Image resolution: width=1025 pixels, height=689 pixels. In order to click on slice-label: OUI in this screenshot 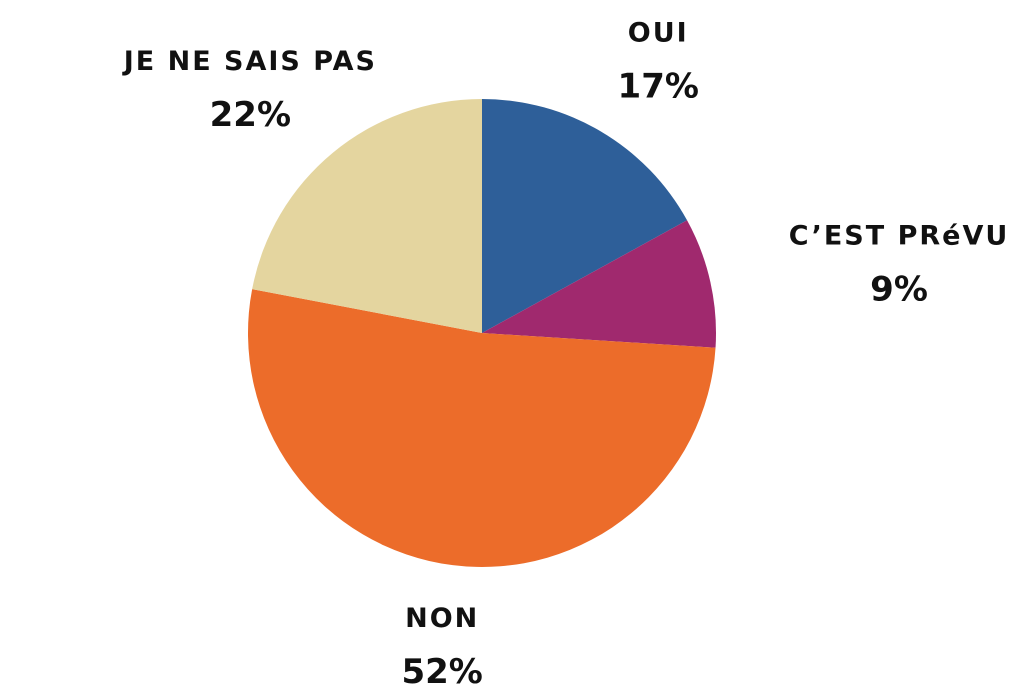, I will do `click(658, 33)`.